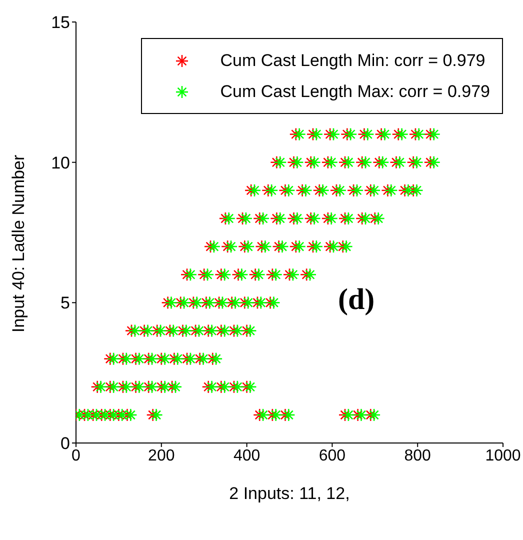 The width and height of the screenshot is (523, 540). I want to click on y-axis-title: Input 40: Ladle Number, so click(18, 243).